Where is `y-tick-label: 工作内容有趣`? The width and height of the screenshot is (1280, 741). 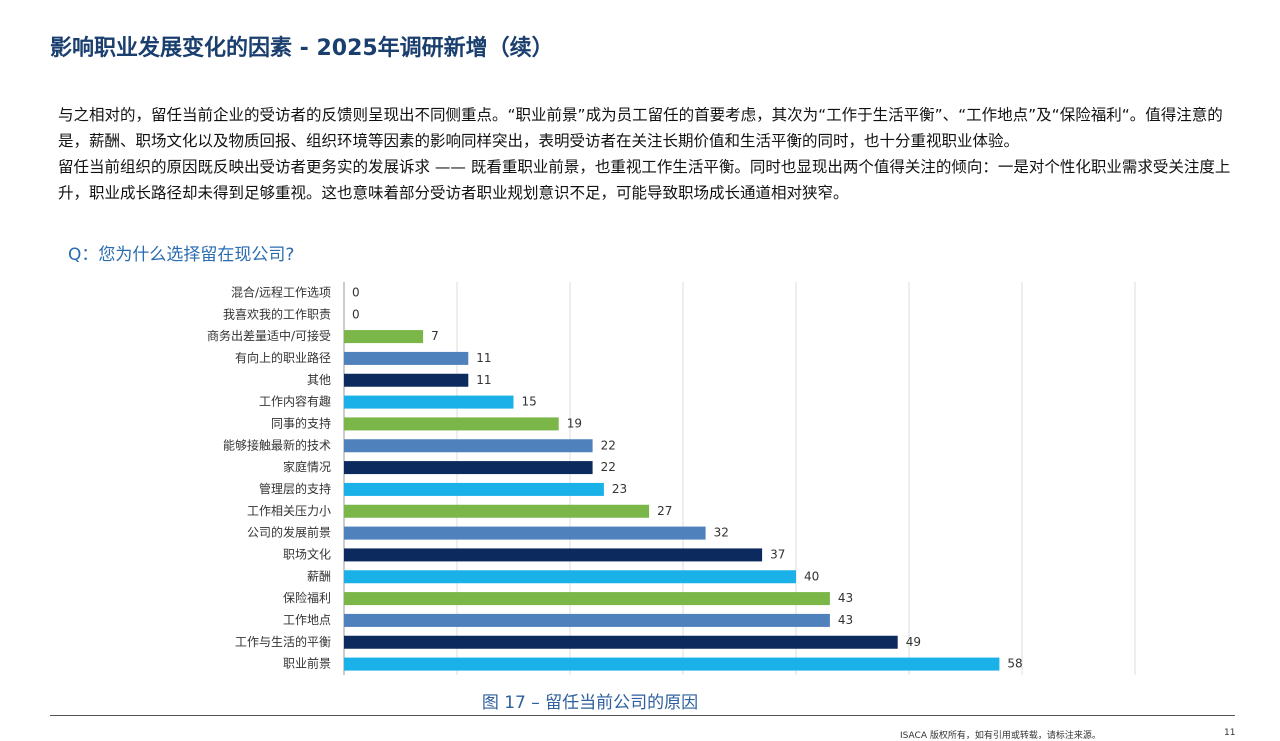
y-tick-label: 工作内容有趣 is located at coordinates (295, 401).